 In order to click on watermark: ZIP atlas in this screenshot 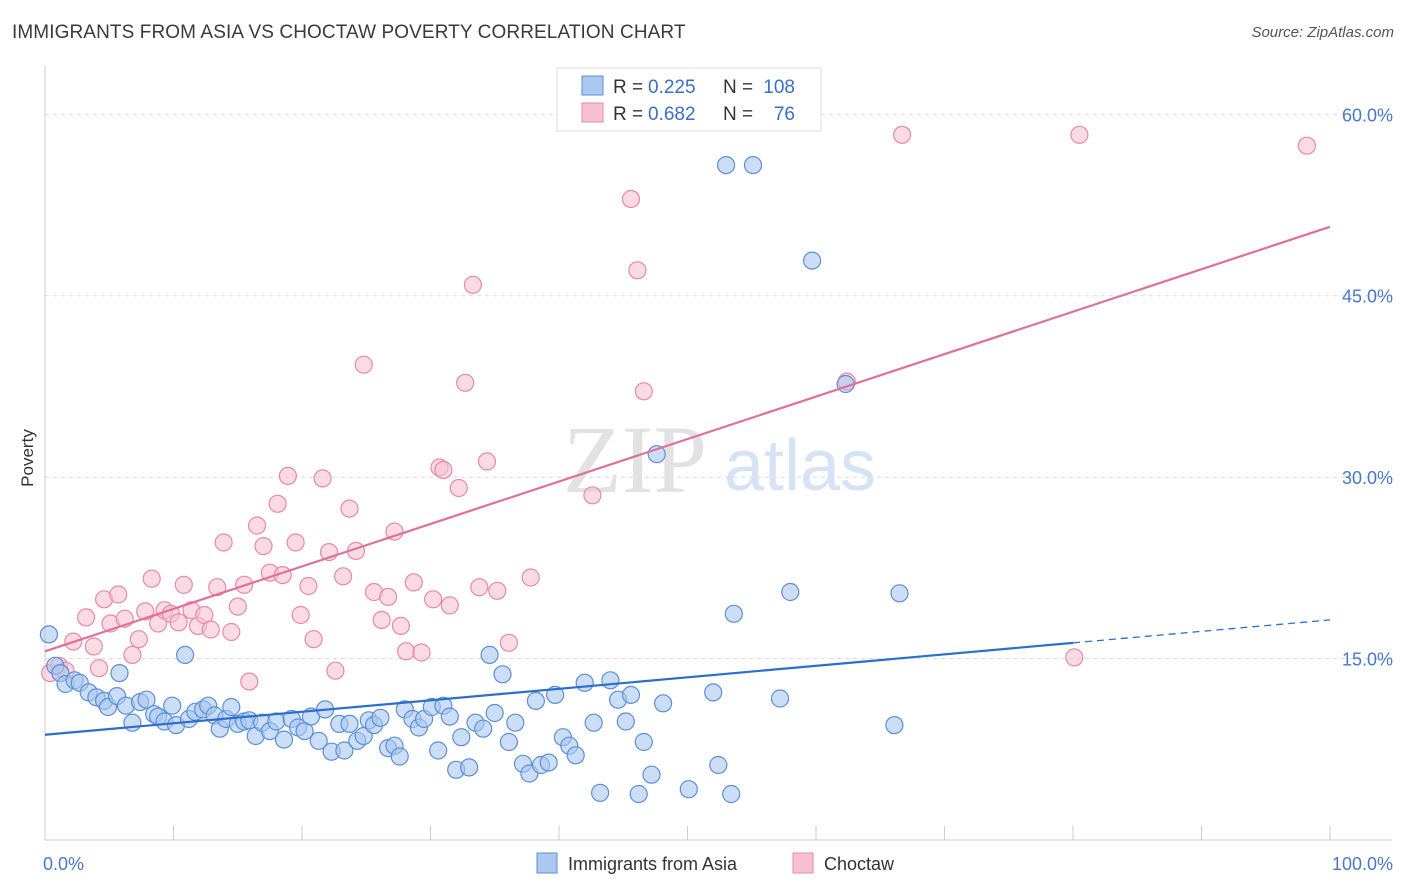, I will do `click(719, 459)`.